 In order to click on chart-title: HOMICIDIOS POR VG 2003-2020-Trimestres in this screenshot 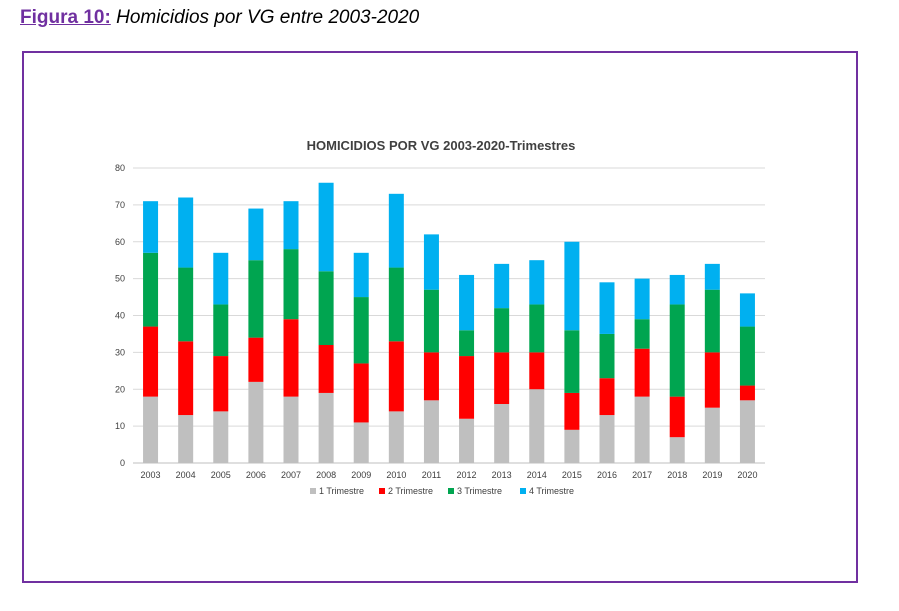, I will do `click(441, 145)`.